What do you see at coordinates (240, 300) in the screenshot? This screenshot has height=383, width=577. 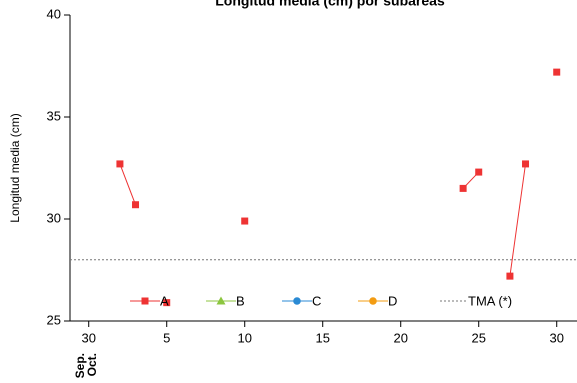 I see `legend-label: B` at bounding box center [240, 300].